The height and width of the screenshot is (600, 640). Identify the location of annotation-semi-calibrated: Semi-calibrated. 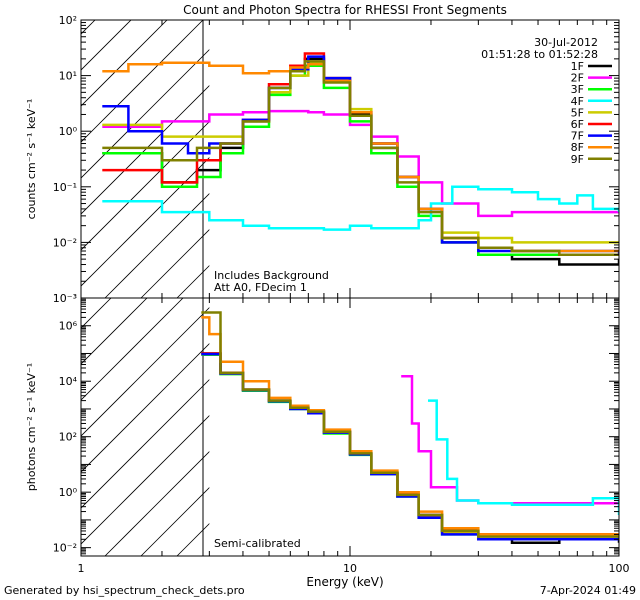
(257, 543).